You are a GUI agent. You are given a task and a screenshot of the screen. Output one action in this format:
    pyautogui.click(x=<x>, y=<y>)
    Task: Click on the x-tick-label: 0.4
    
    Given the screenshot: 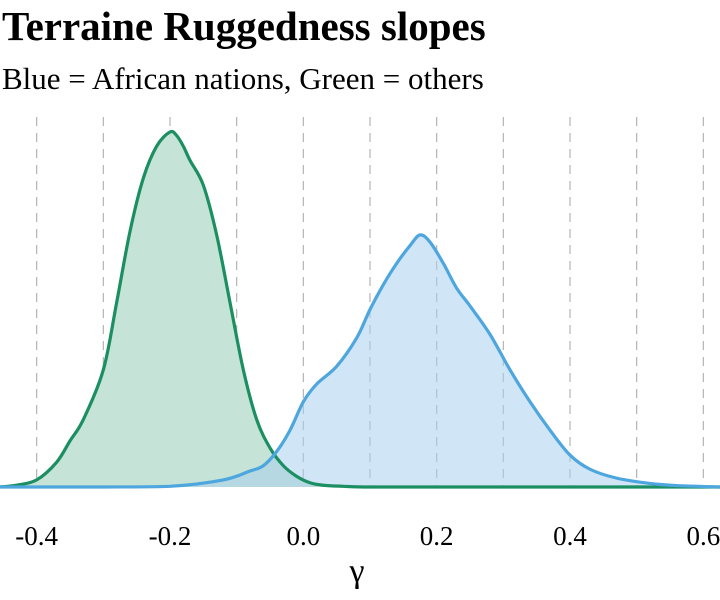 What is the action you would take?
    pyautogui.click(x=570, y=536)
    